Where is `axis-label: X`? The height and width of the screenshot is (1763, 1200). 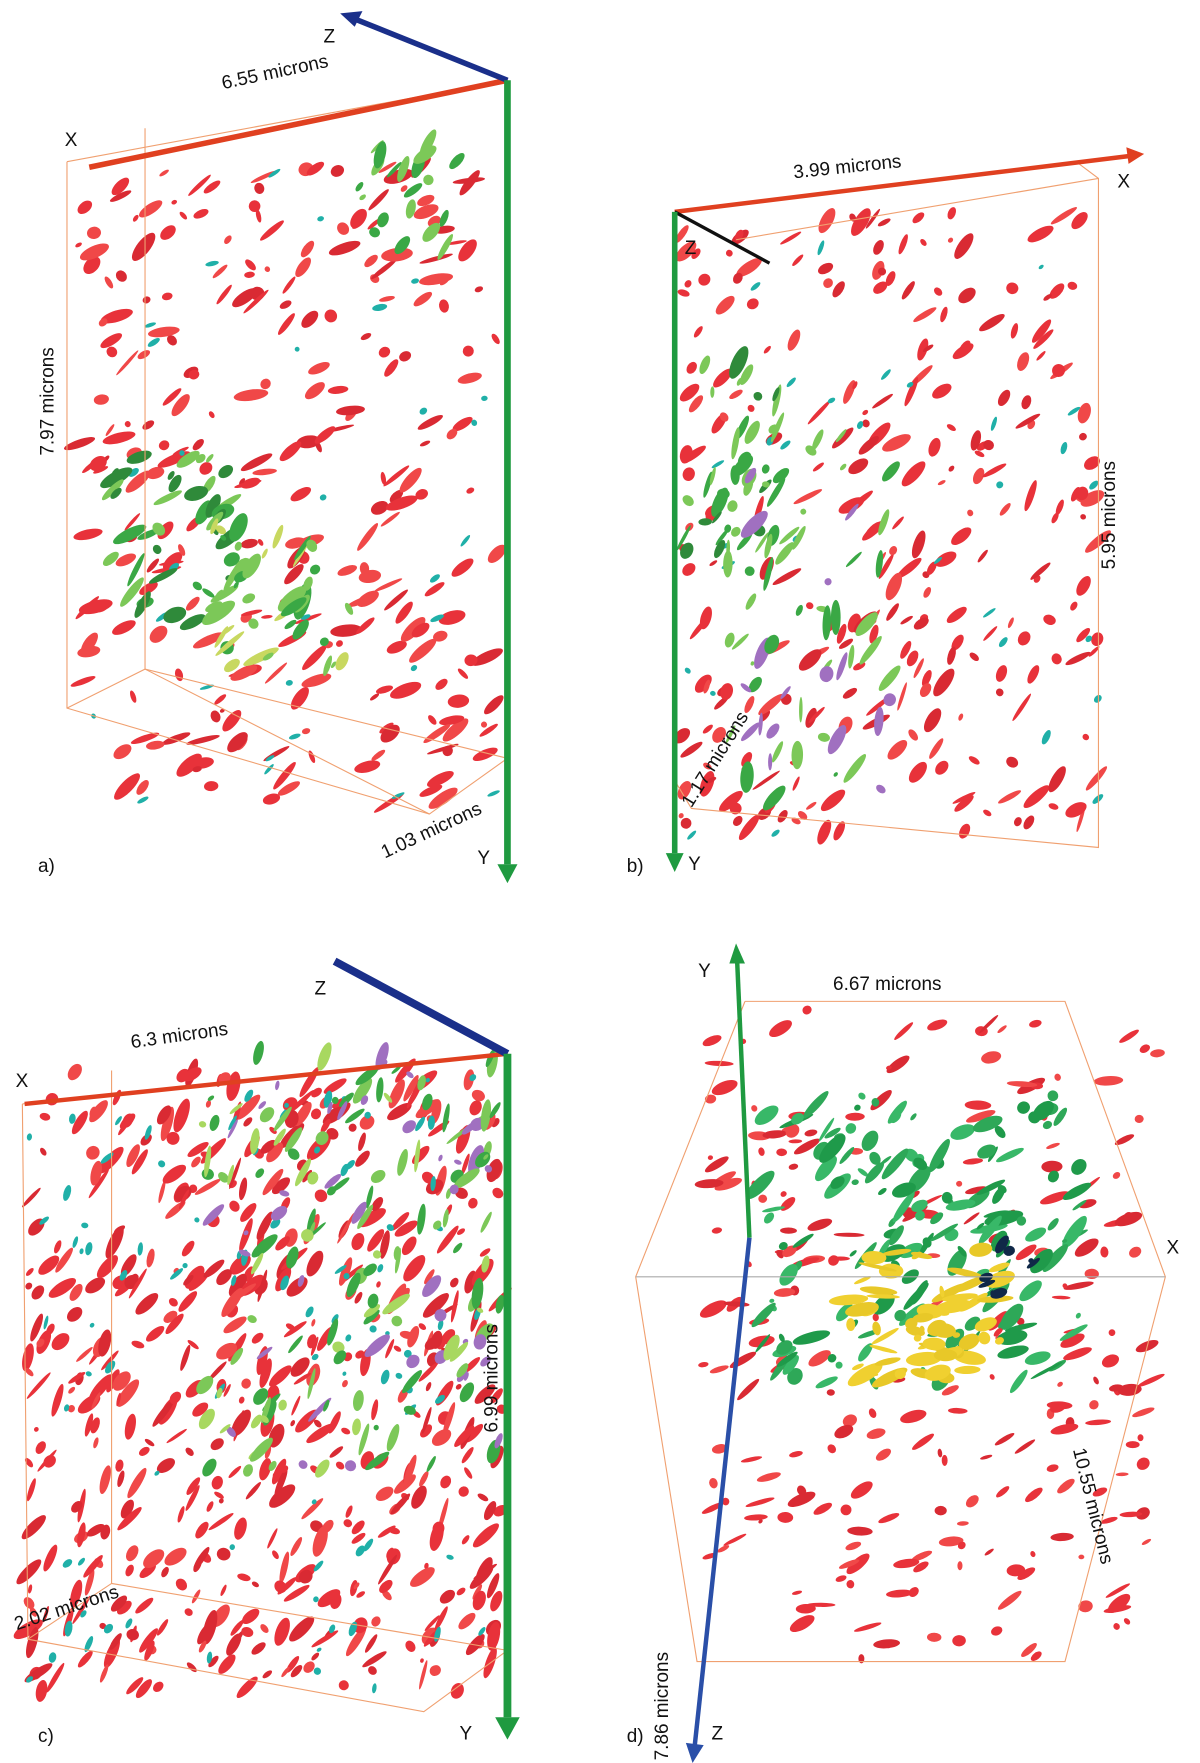 axis-label: X is located at coordinates (22, 1081).